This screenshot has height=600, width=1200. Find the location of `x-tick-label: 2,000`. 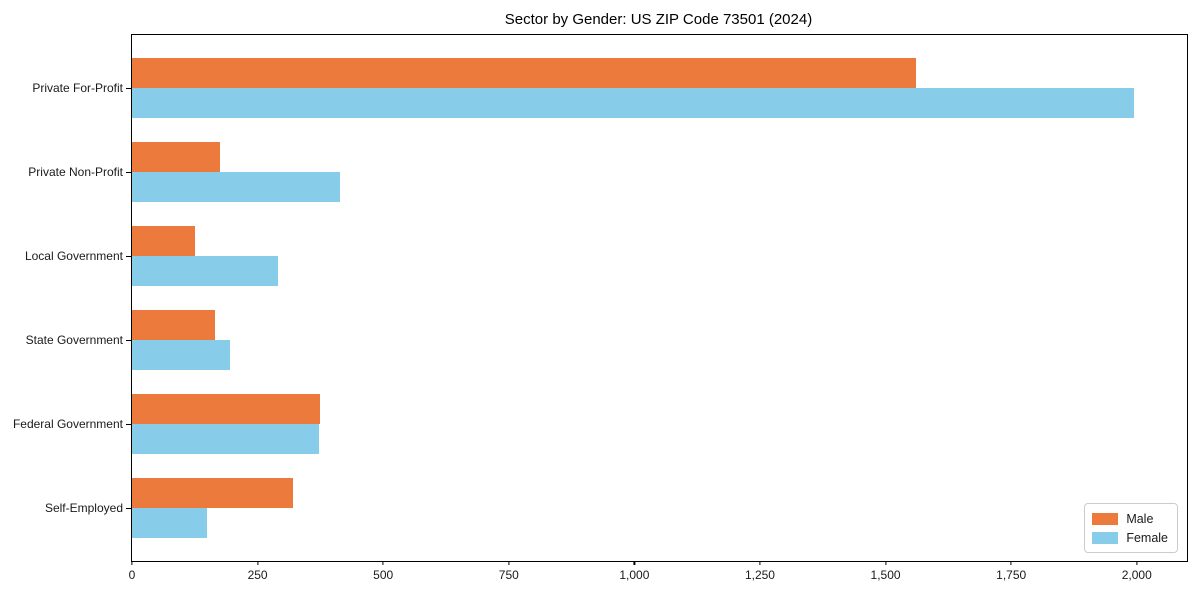

x-tick-label: 2,000 is located at coordinates (1136, 575).